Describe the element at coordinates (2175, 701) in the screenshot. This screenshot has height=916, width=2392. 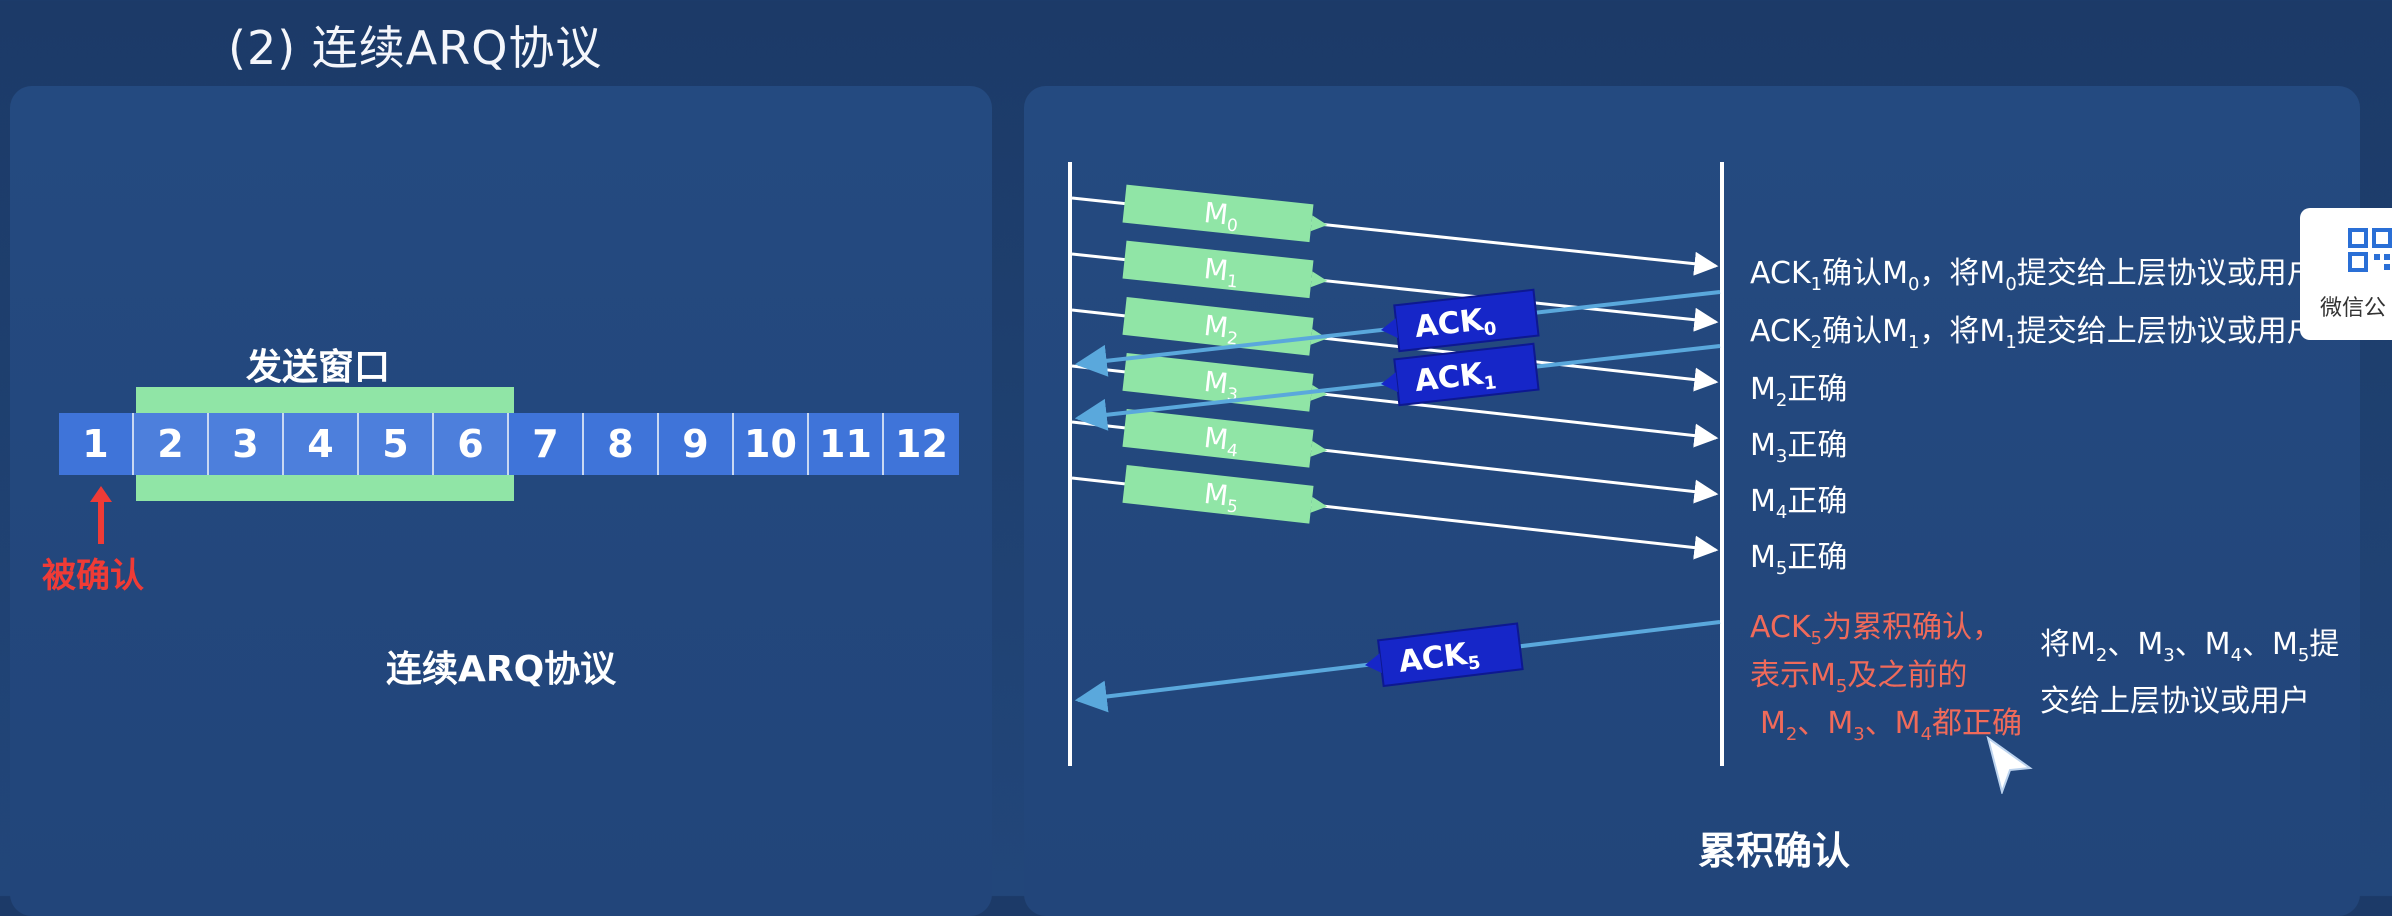
I see `delivery-note-line: 交给上层协议或用户` at that location.